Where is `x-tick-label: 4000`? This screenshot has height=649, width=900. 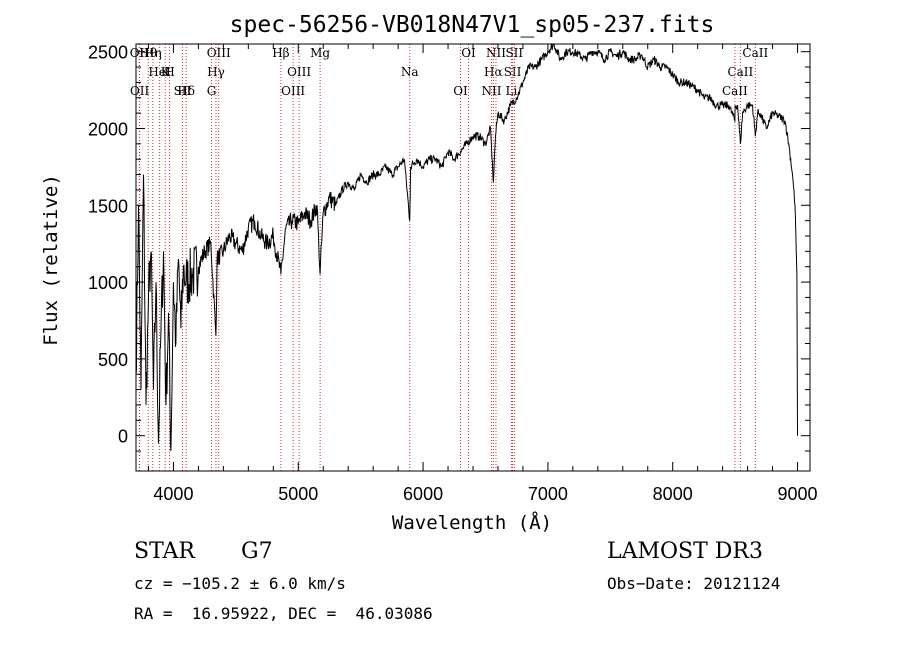 x-tick-label: 4000 is located at coordinates (173, 494).